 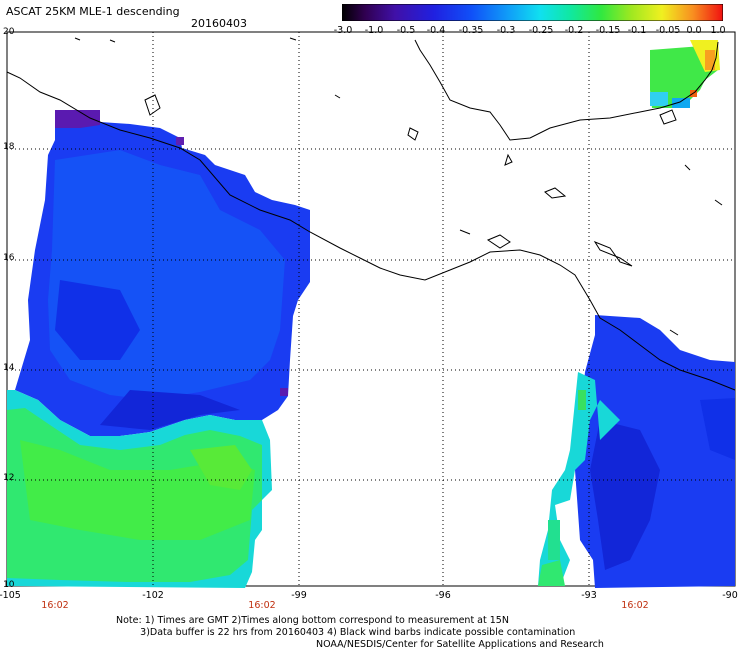 I want to click on lat-label: 20, so click(x=9, y=32).